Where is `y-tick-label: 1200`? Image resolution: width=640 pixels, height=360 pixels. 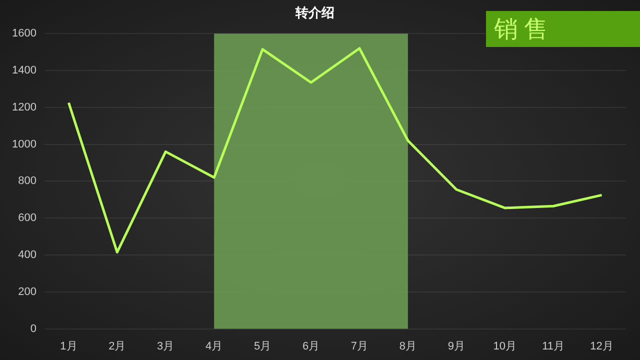
y-tick-label: 1200 is located at coordinates (24, 107).